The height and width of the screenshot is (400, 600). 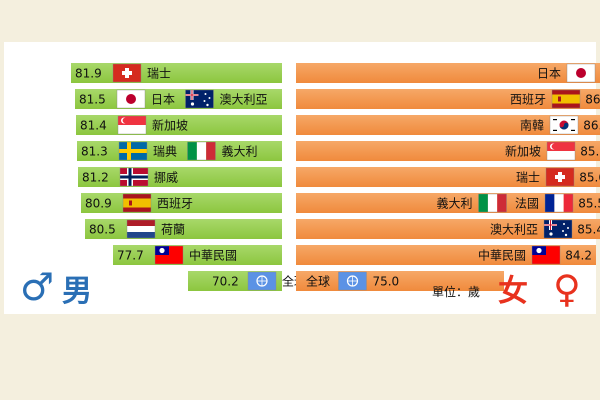 What do you see at coordinates (527, 204) in the screenshot?
I see `female-country-label: 法國` at bounding box center [527, 204].